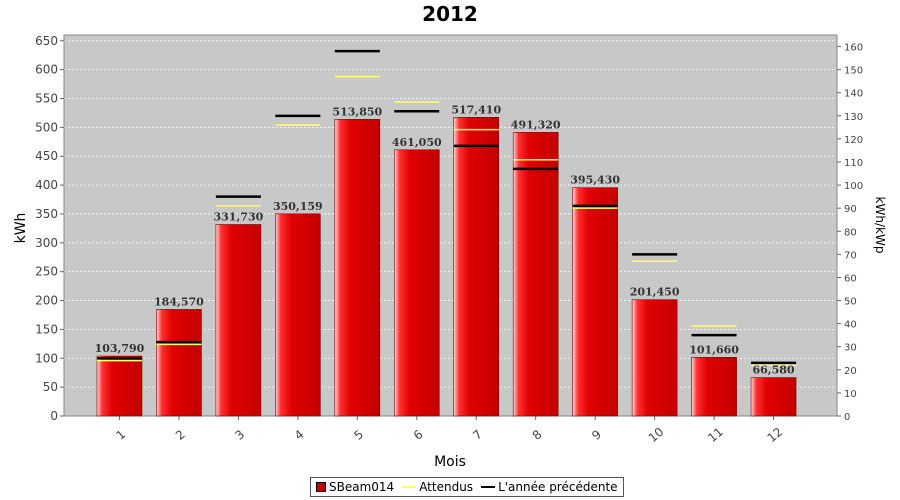 The width and height of the screenshot is (900, 500). What do you see at coordinates (853, 186) in the screenshot?
I see `y2-tick-label: 100` at bounding box center [853, 186].